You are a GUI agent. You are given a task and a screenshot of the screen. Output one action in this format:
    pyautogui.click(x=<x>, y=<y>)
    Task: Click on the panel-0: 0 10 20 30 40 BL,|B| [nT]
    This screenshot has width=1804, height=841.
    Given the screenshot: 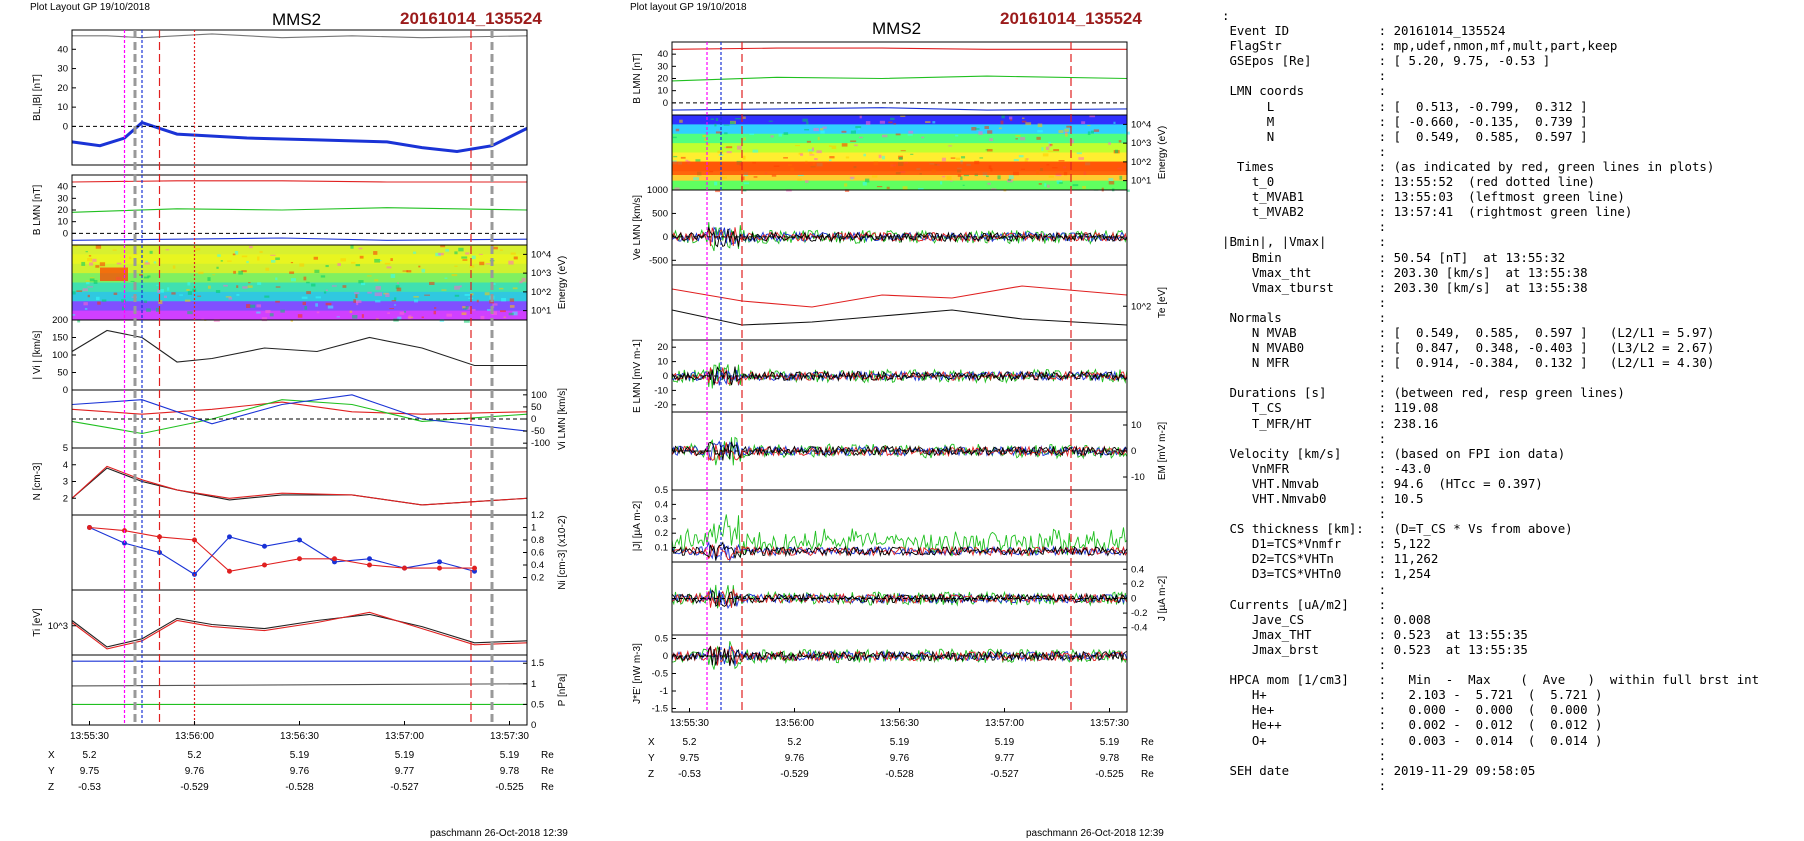 What is the action you would take?
    pyautogui.click(x=280, y=97)
    